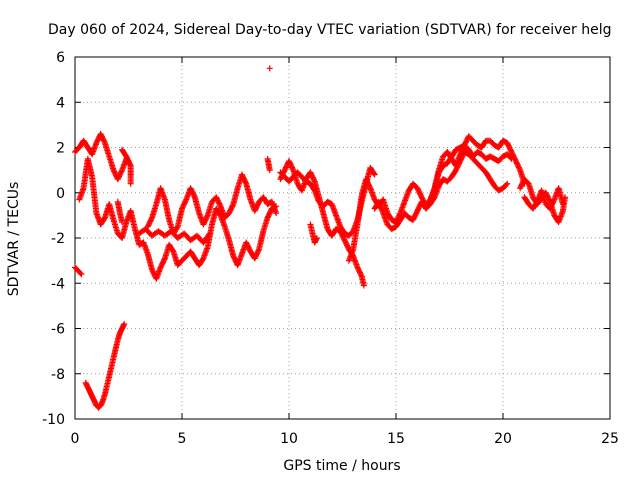 The image size is (640, 480). I want to click on y-tick-label: -10, so click(53, 420).